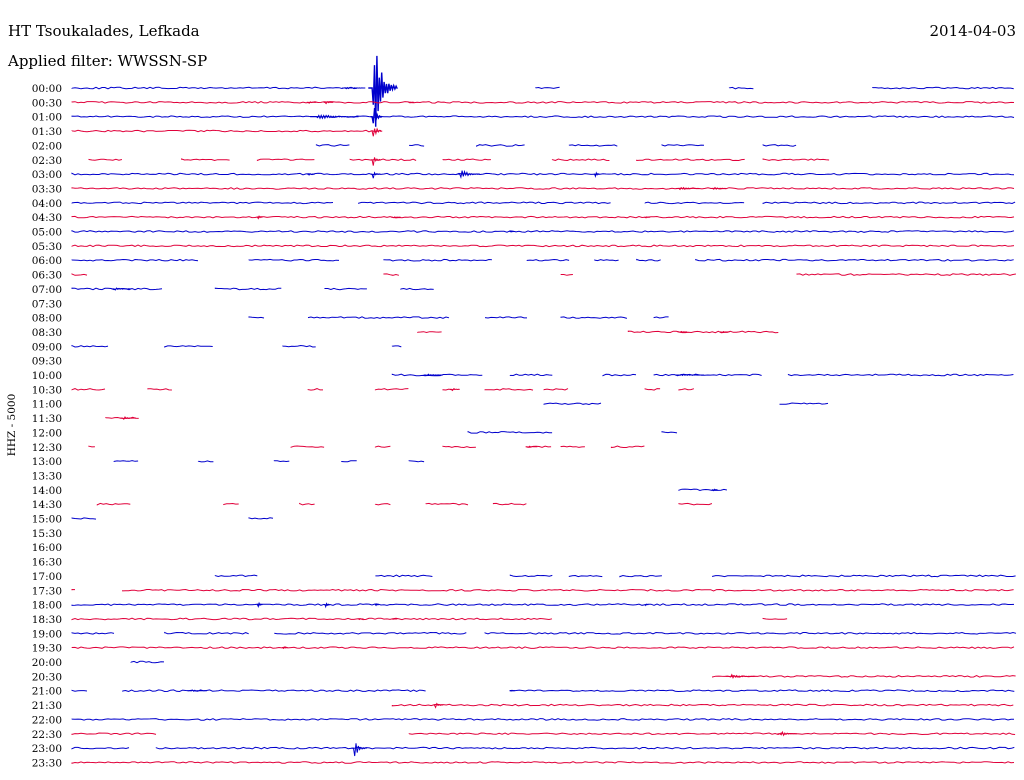  What do you see at coordinates (12, 425) in the screenshot?
I see `y-axis-label: HHZ - 5000` at bounding box center [12, 425].